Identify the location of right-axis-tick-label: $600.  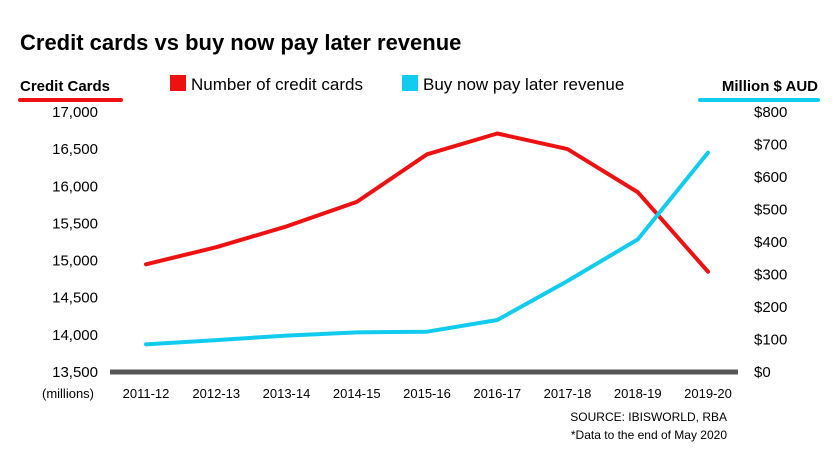
(770, 177).